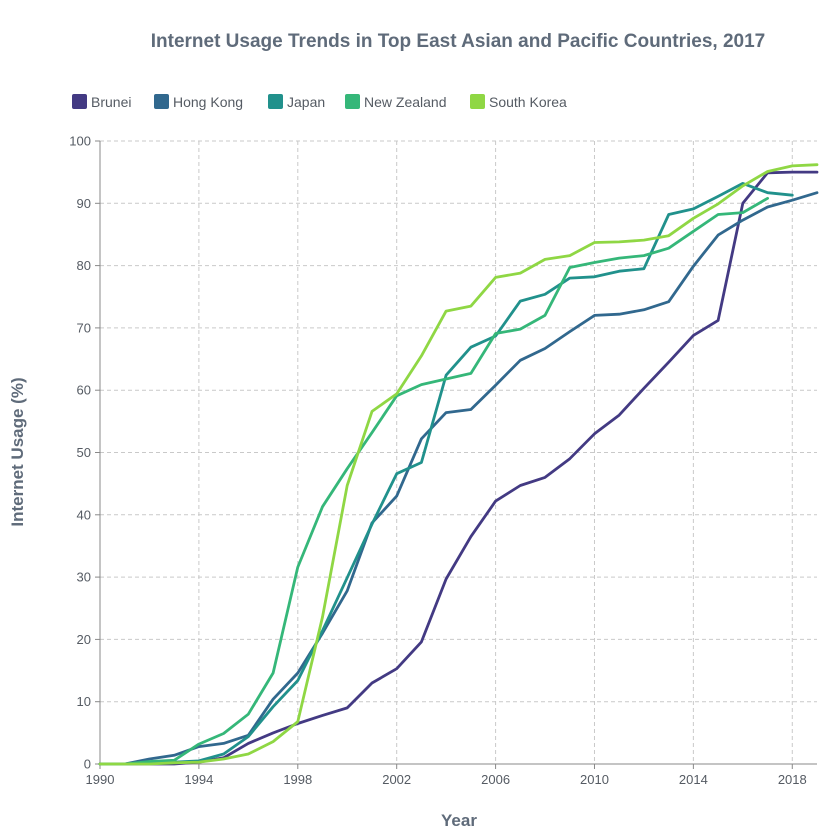 The width and height of the screenshot is (840, 840). Describe the element at coordinates (17, 451) in the screenshot. I see `y-axis-label: Internet Usage (%)` at that location.